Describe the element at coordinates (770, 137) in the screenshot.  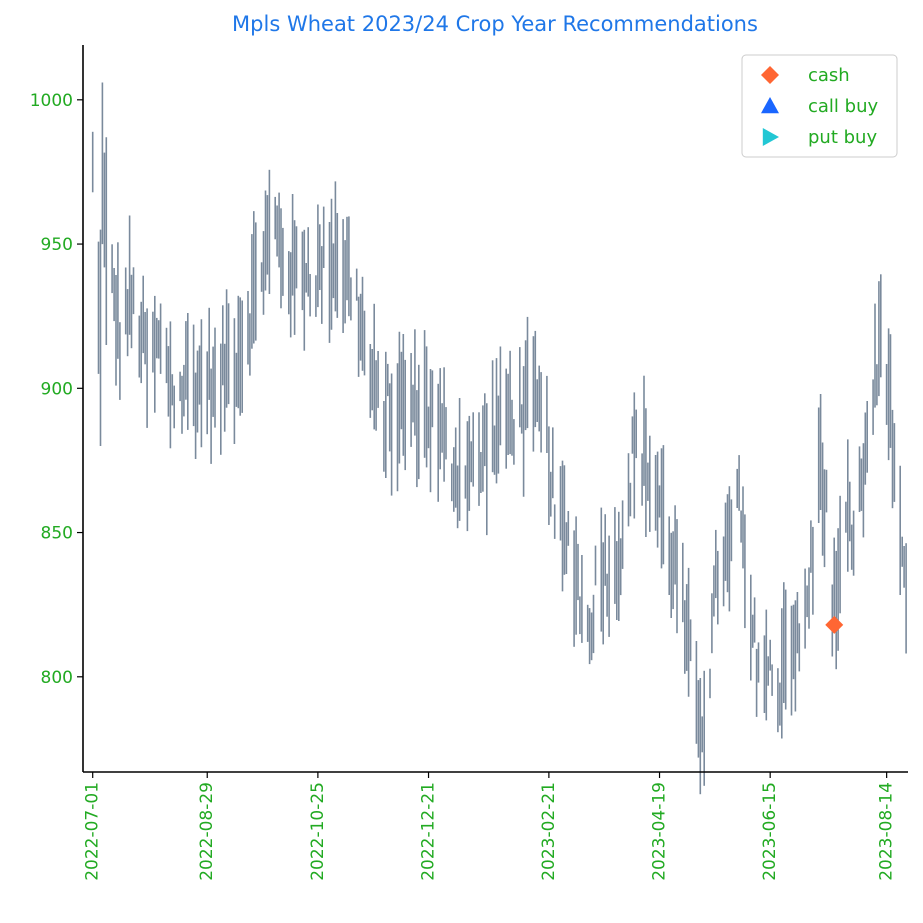
I see `legend-put-buy-icon` at that location.